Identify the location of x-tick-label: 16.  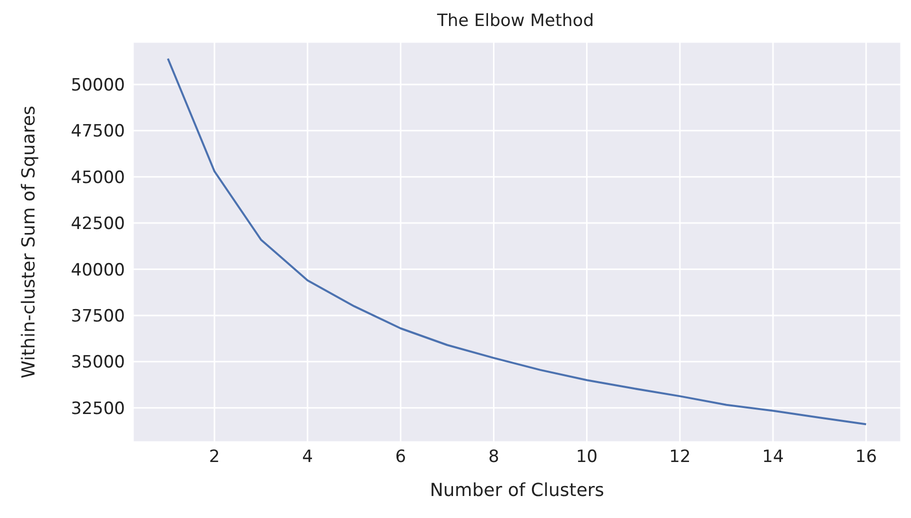
(866, 457).